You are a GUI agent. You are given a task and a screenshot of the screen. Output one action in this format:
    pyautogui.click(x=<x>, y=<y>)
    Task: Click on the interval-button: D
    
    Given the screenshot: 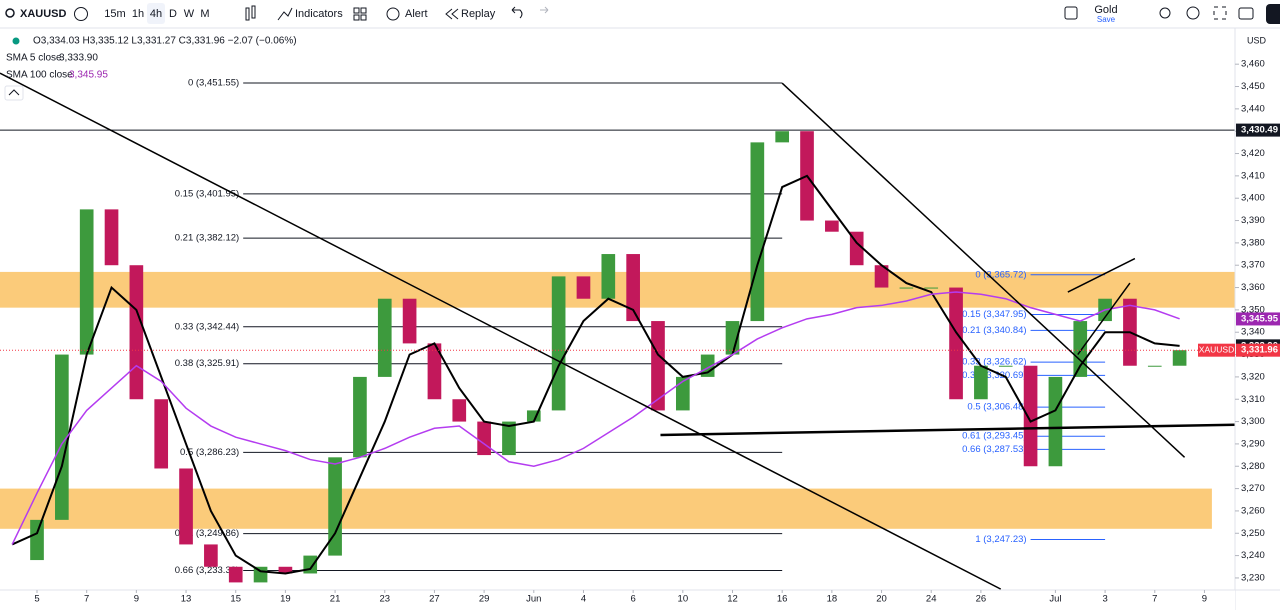 What is the action you would take?
    pyautogui.click(x=173, y=14)
    